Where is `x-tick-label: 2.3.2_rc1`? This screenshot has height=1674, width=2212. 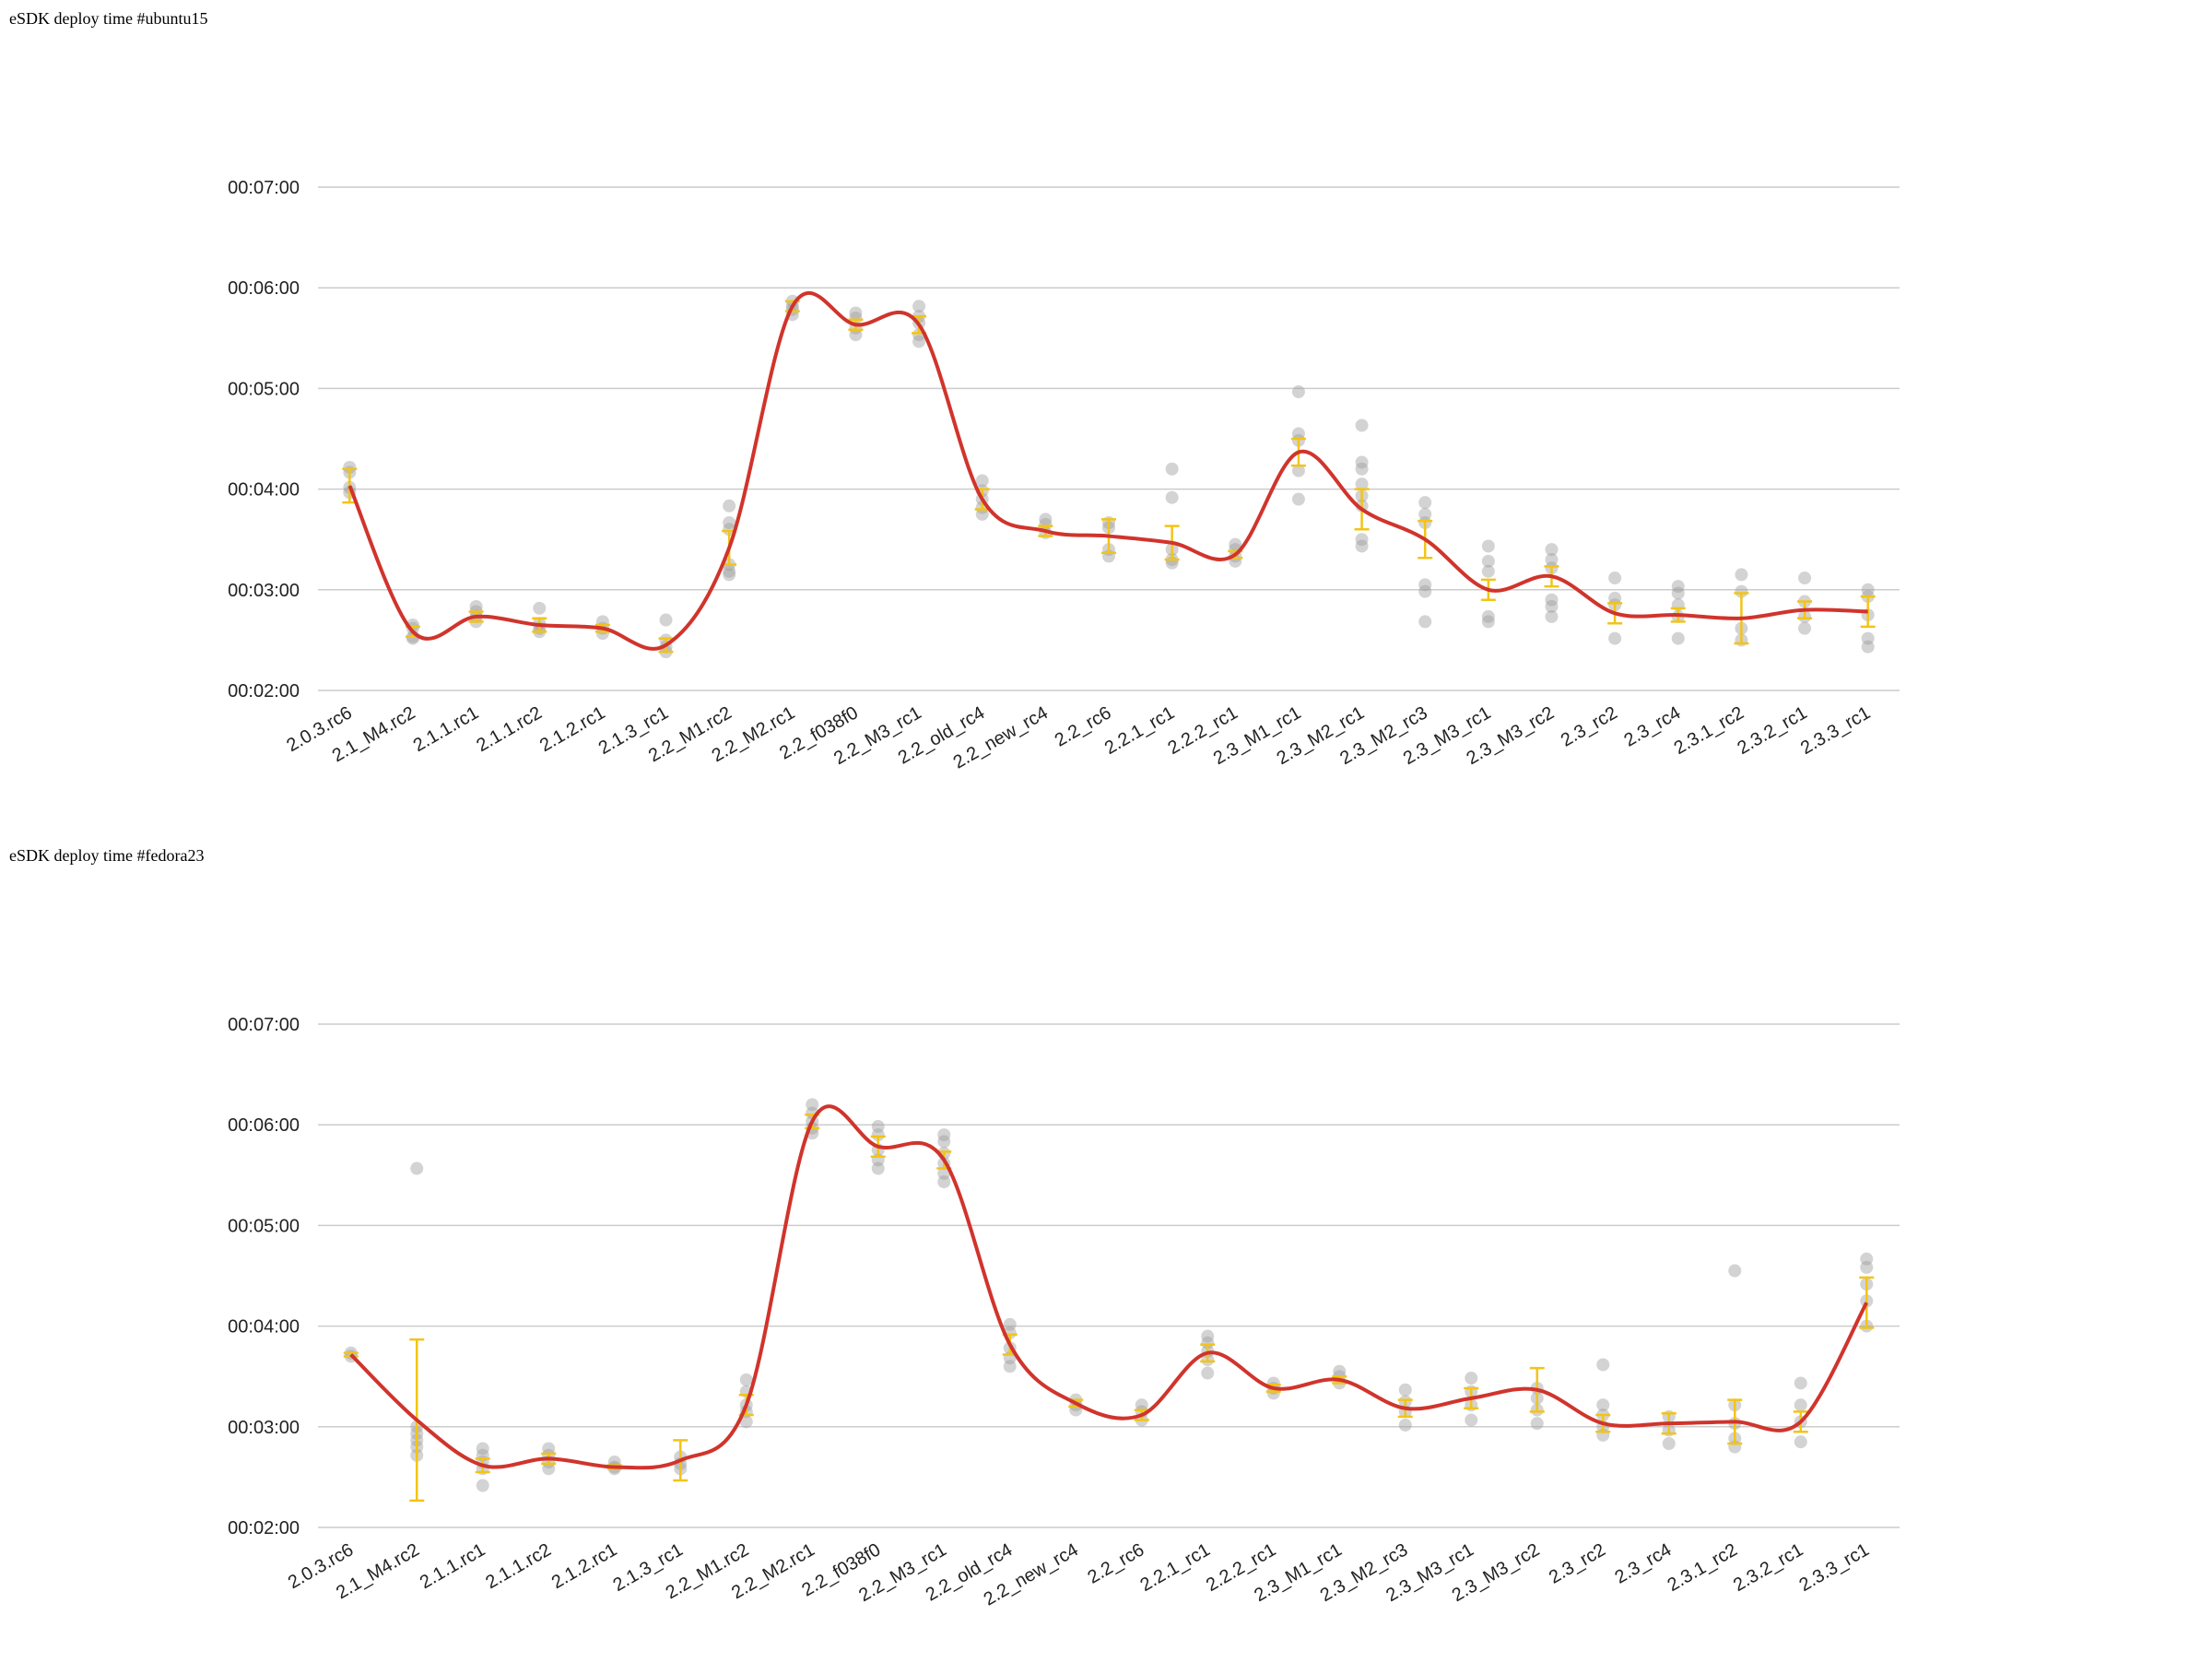
x-tick-label: 2.3.2_rc1 is located at coordinates (1768, 1567).